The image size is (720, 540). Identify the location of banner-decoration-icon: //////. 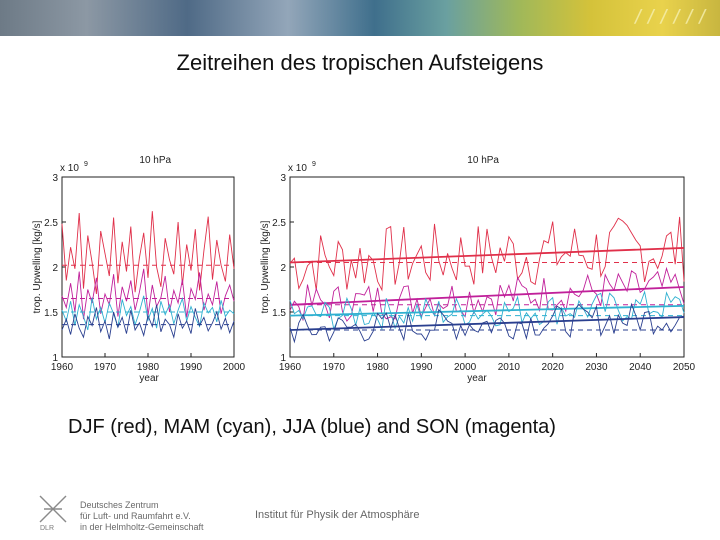
(671, 16).